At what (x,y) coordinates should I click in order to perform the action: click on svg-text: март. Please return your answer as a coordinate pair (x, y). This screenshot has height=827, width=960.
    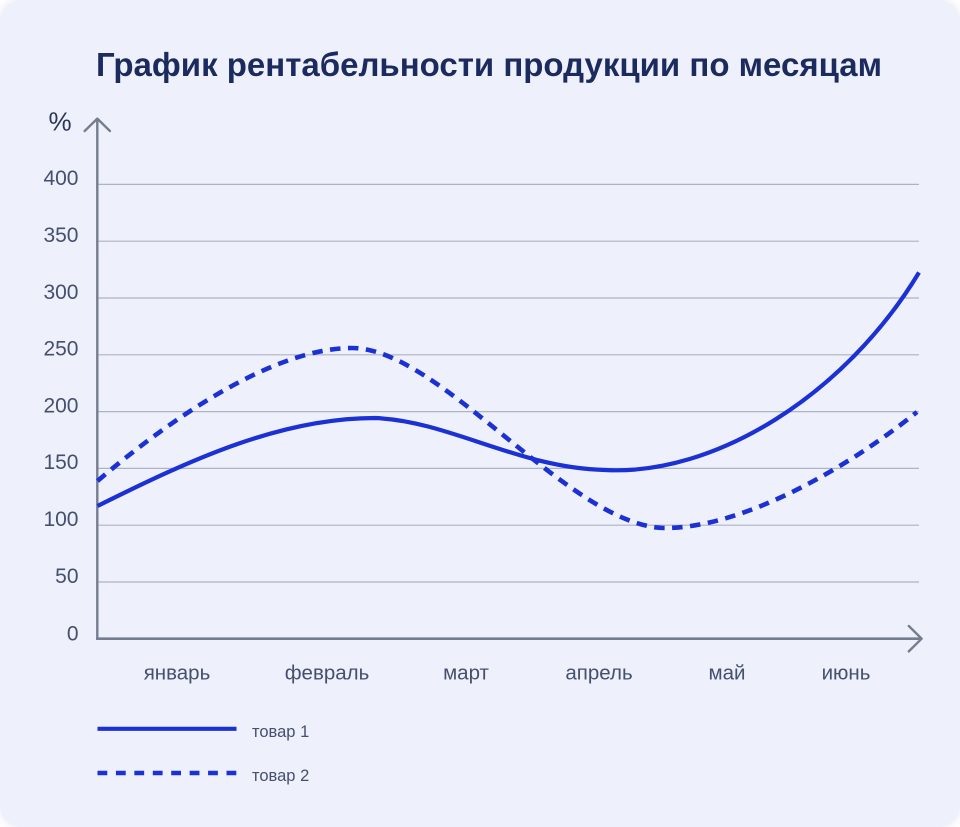
    Looking at the image, I should click on (466, 673).